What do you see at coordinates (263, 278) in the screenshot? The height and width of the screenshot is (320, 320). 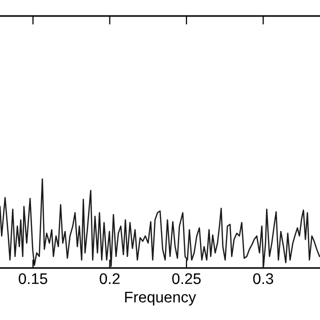 I see `x-tick-label: 0.3` at bounding box center [263, 278].